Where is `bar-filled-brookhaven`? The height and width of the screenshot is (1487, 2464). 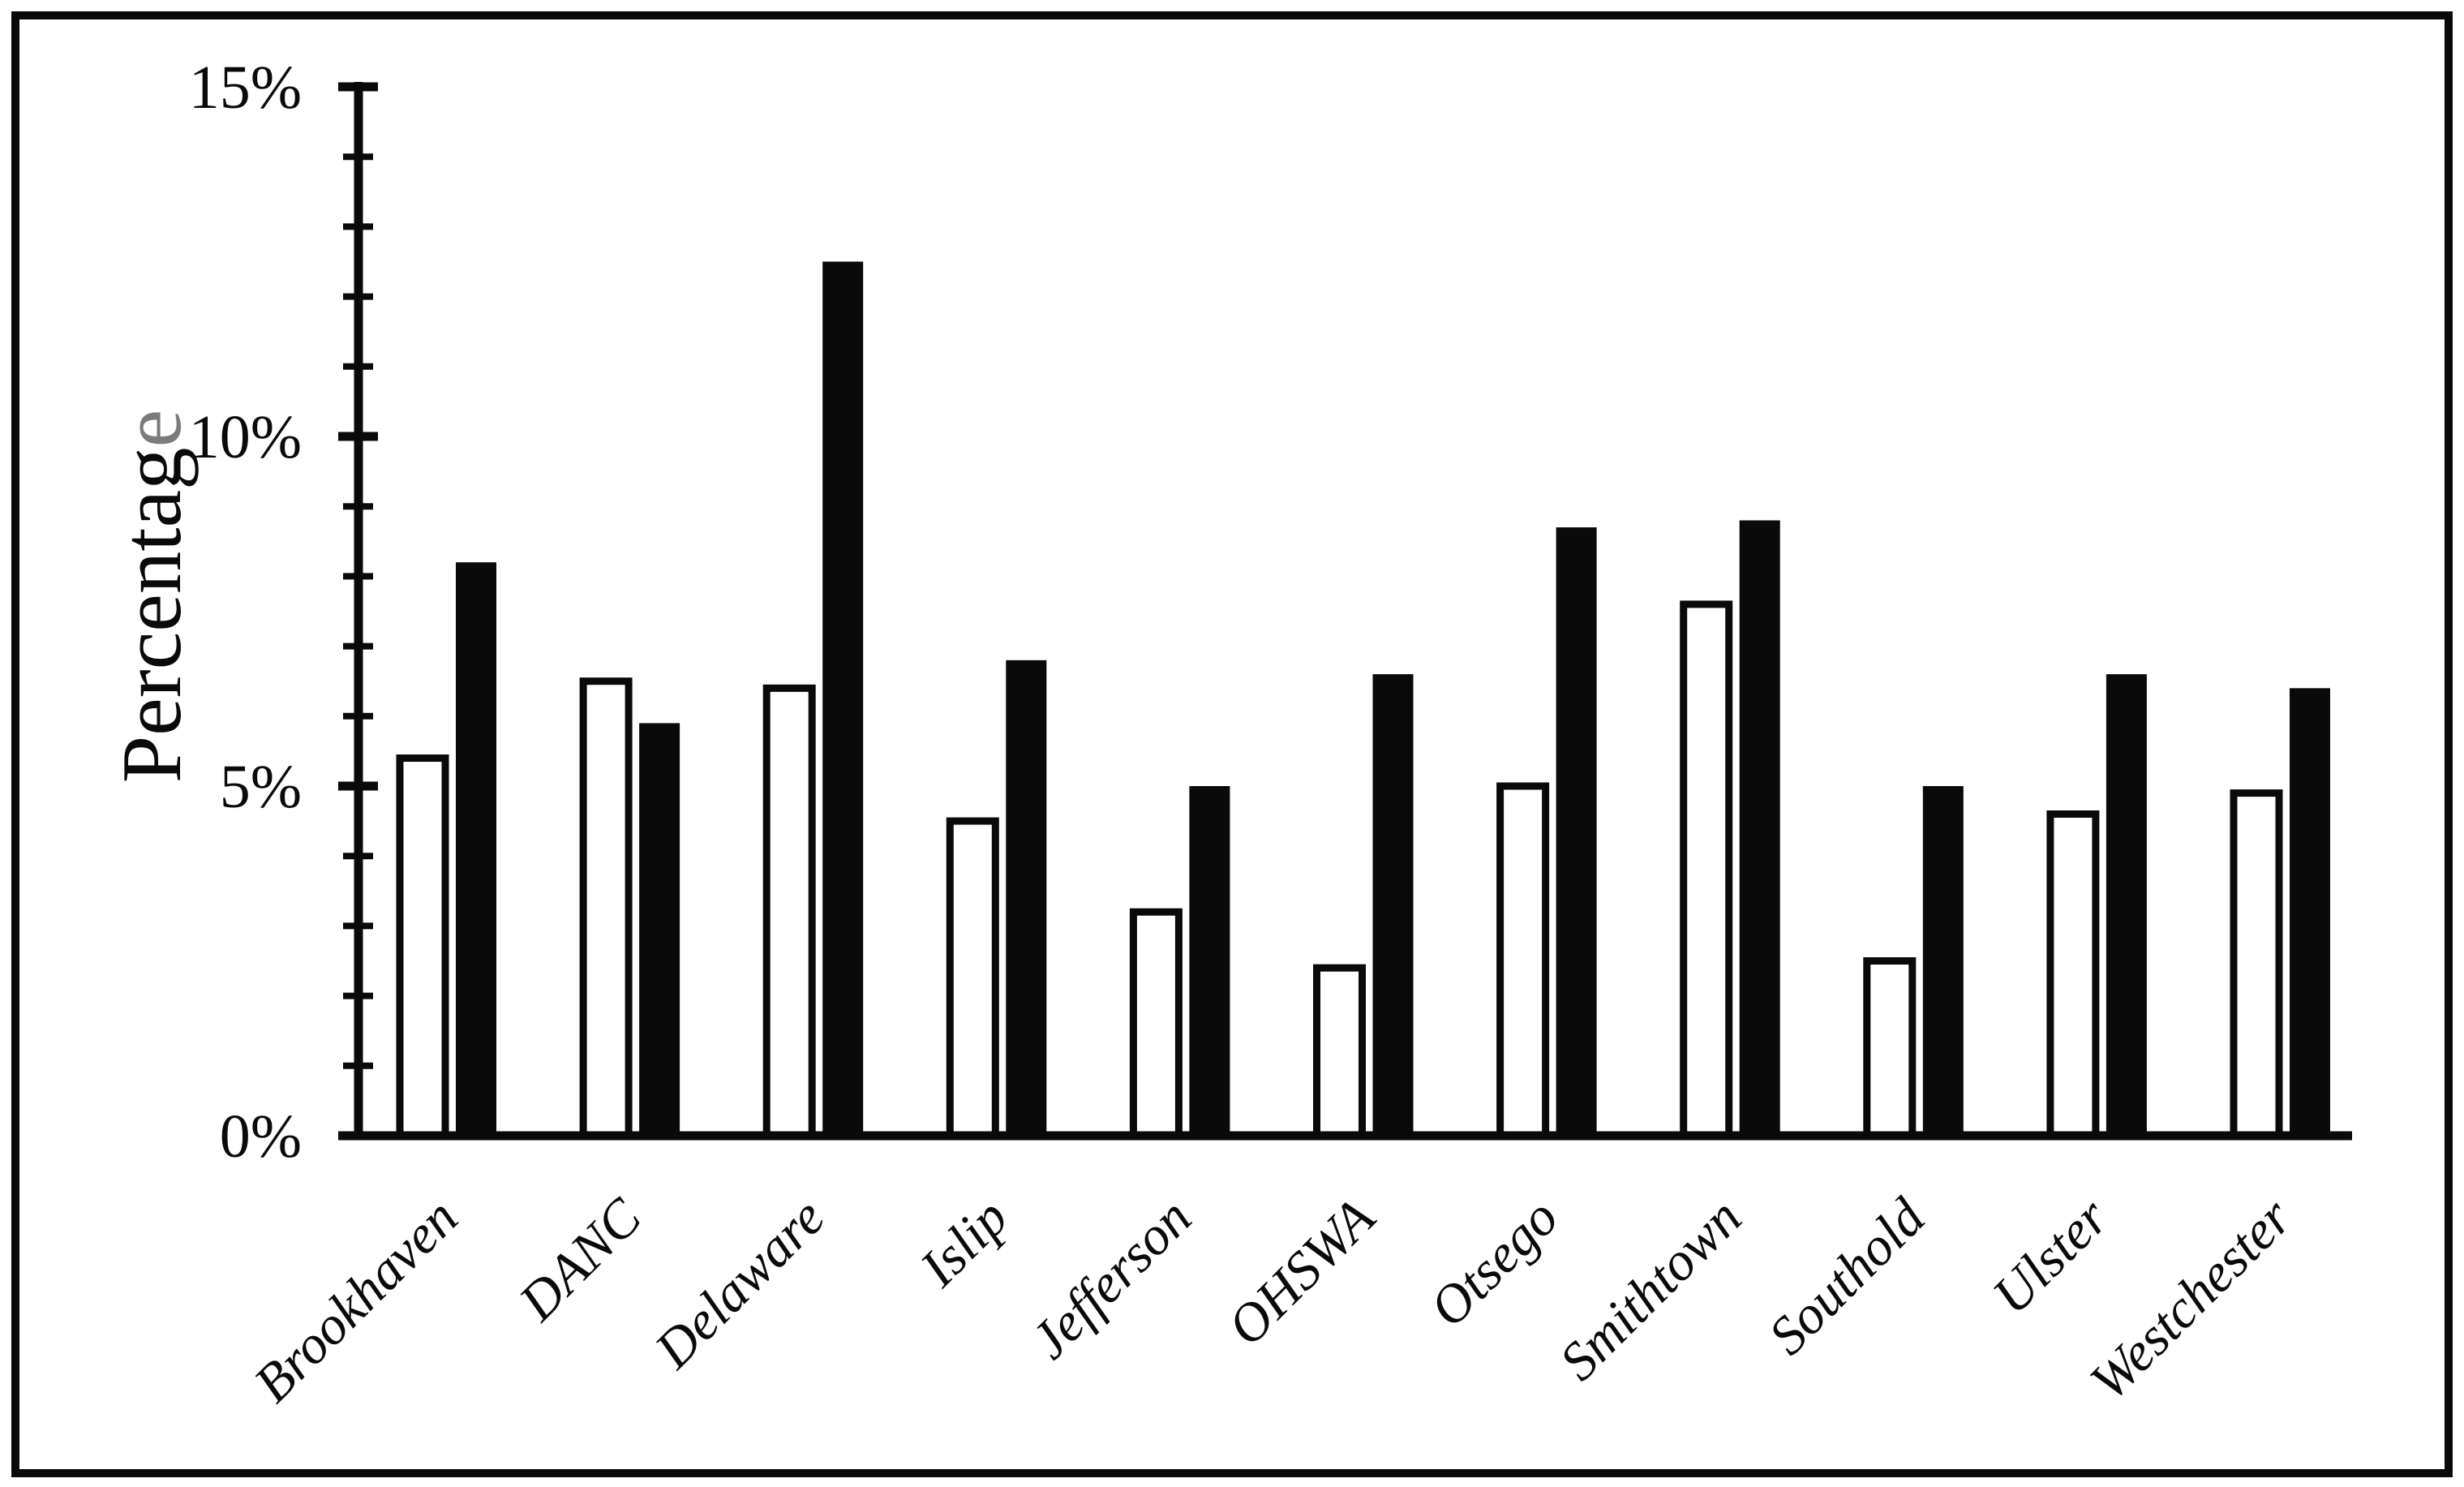 bar-filled-brookhaven is located at coordinates (476, 849).